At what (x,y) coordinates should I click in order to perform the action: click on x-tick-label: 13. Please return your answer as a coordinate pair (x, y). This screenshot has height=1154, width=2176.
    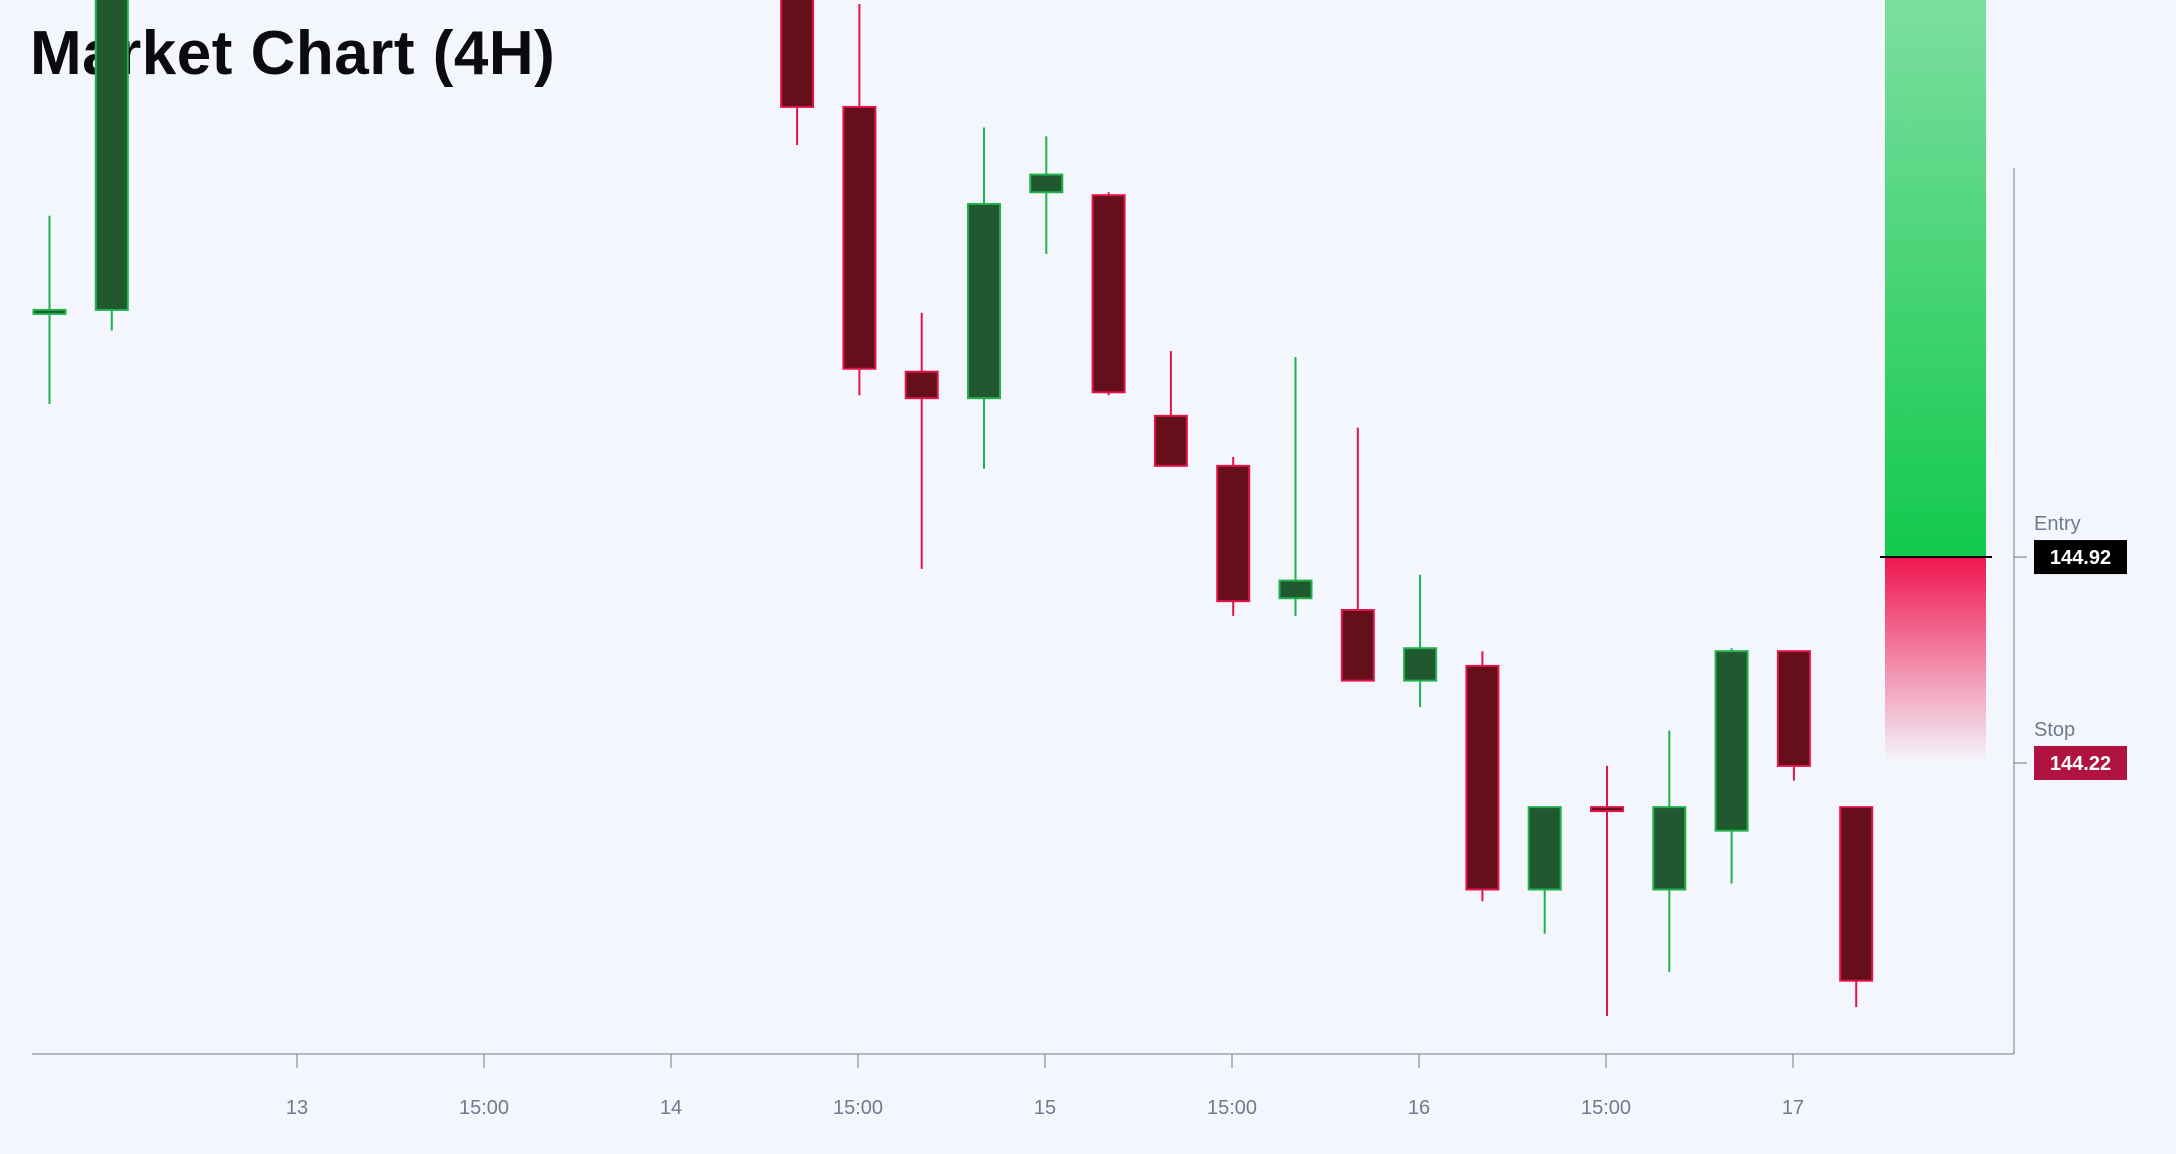
    Looking at the image, I should click on (297, 1108).